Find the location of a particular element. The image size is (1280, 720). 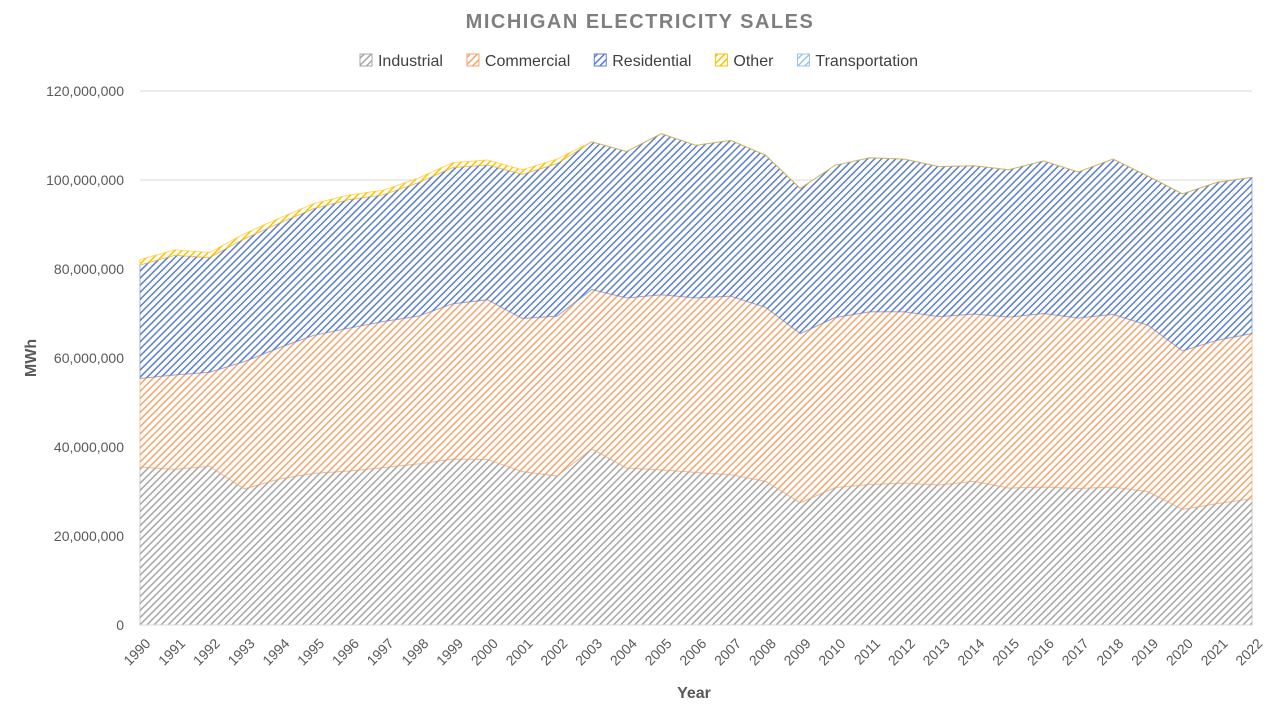

legend-item-other: Other is located at coordinates (744, 61).